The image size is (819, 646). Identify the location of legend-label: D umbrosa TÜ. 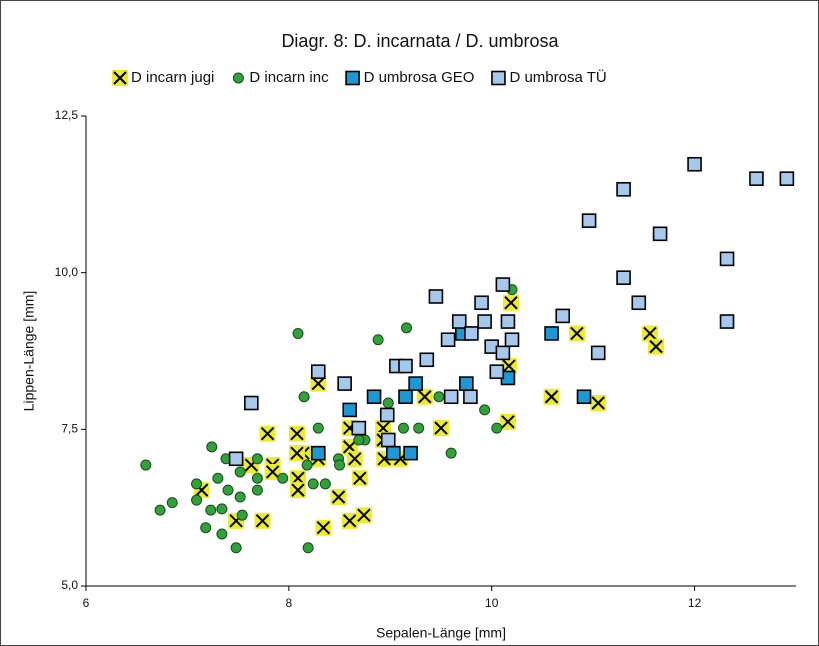
(557, 77).